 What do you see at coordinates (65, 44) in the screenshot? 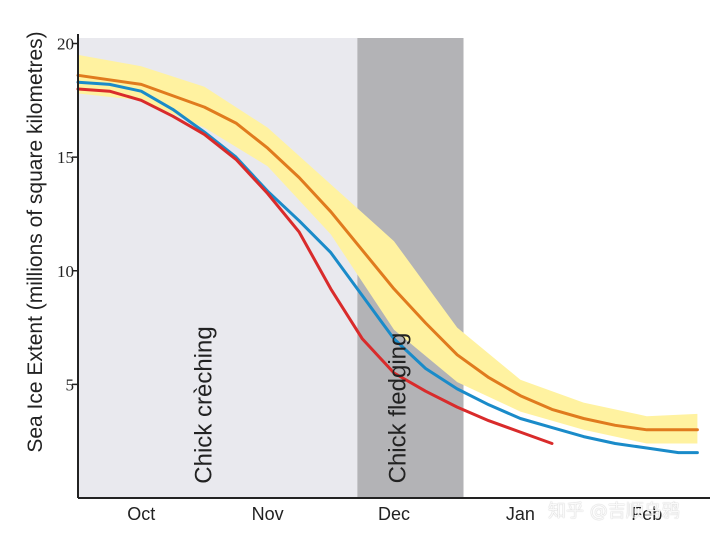
I see `y-tick-label: 20` at bounding box center [65, 44].